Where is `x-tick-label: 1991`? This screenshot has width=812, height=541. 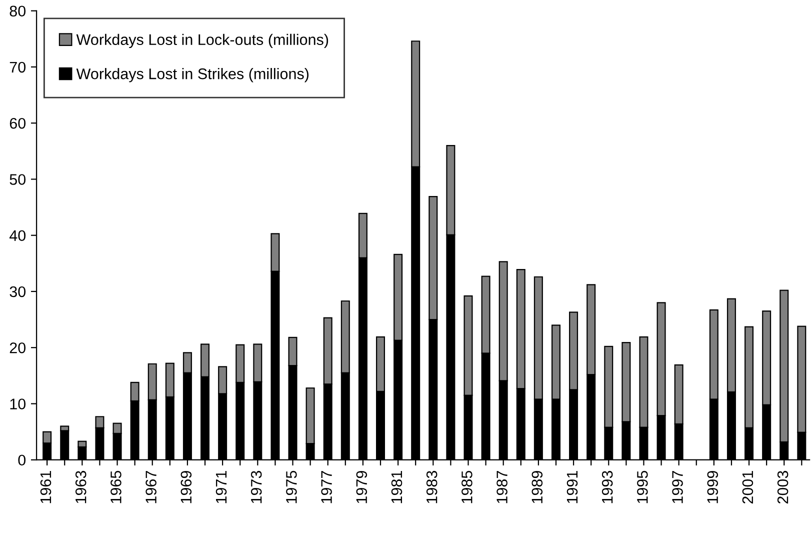
x-tick-label: 1991 is located at coordinates (572, 487).